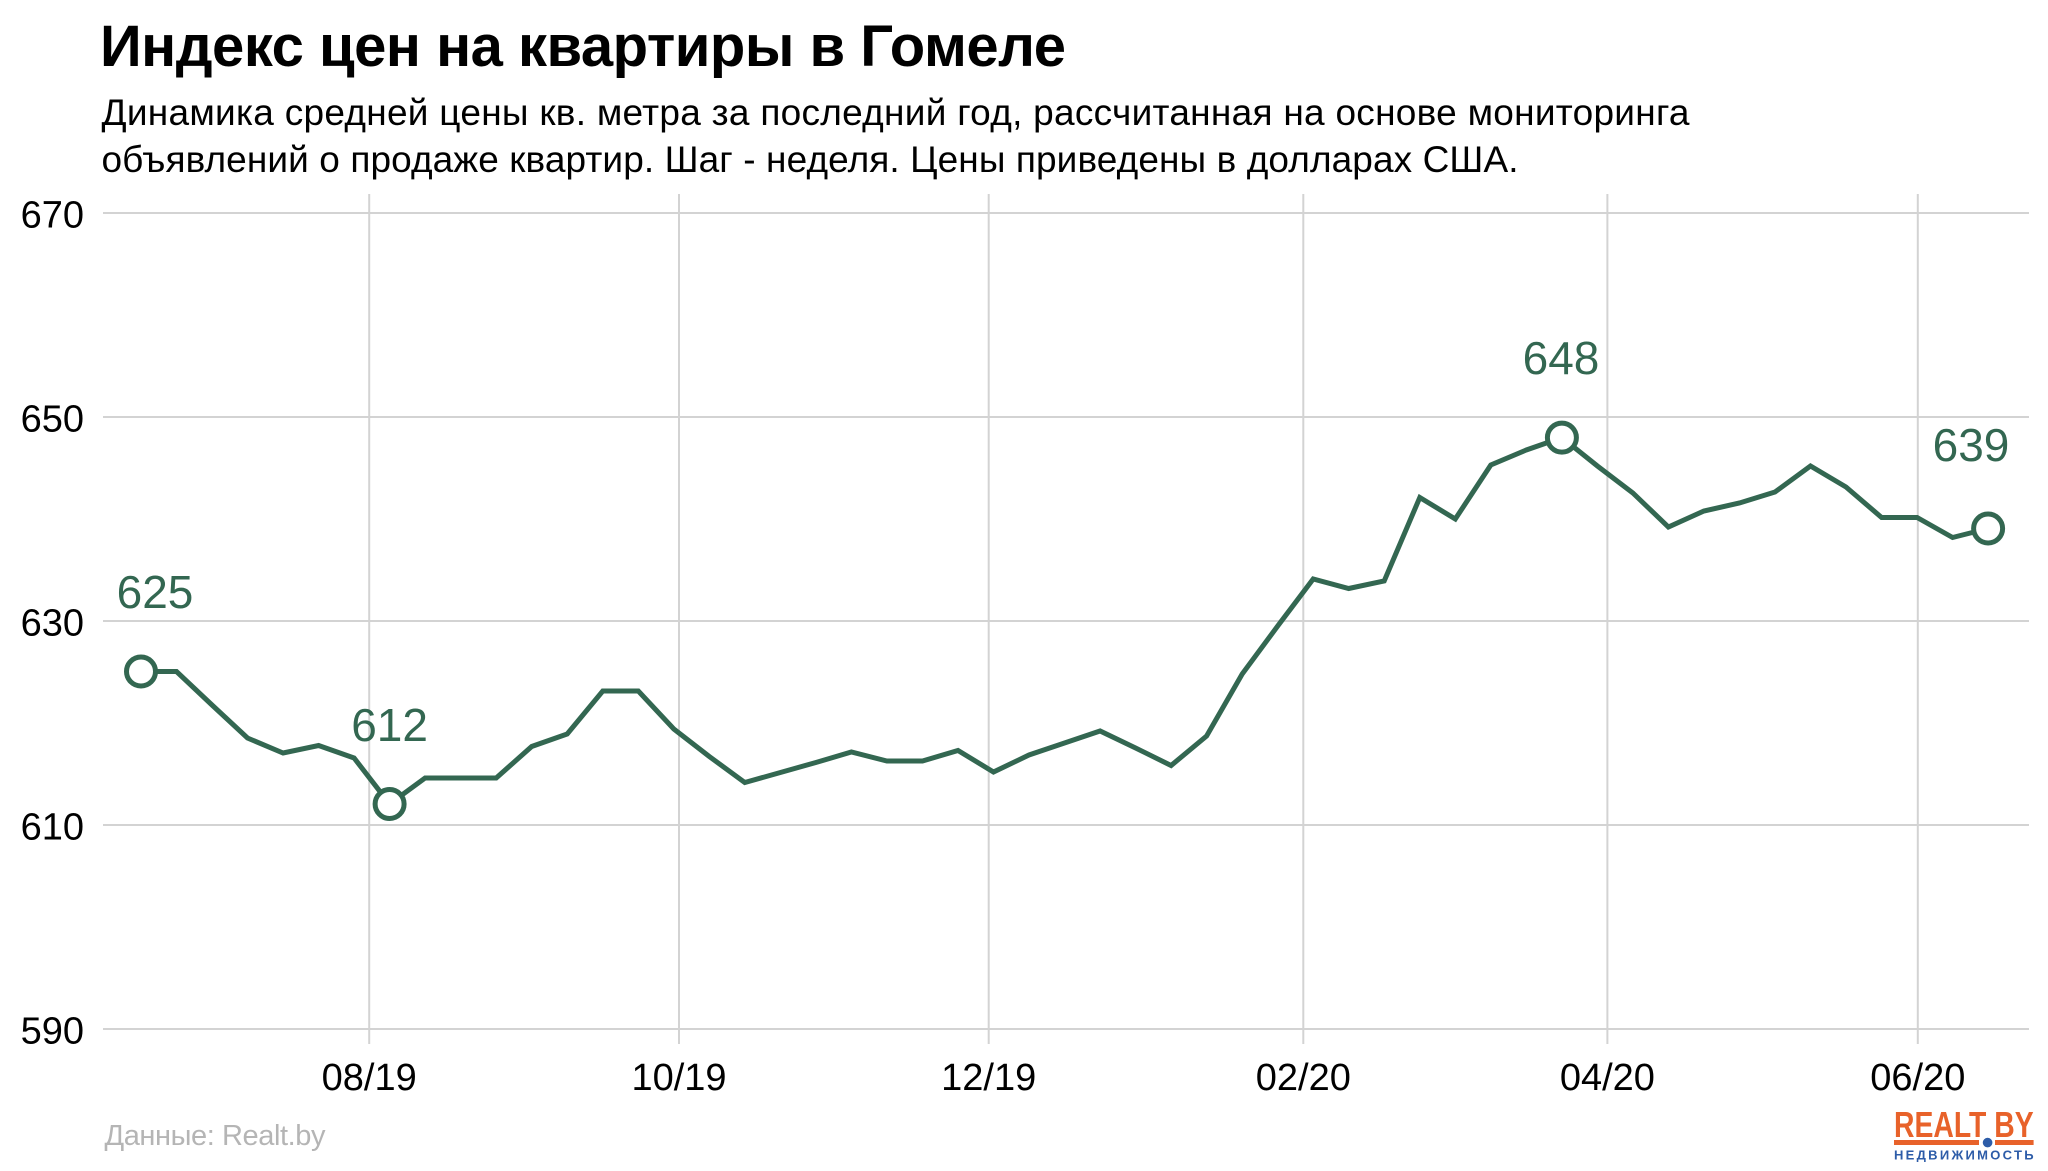  What do you see at coordinates (583, 46) in the screenshot?
I see `svg-text:Индекс цен на квартиры в Гомел: Индекс цен на квартиры в Гомеле` at bounding box center [583, 46].